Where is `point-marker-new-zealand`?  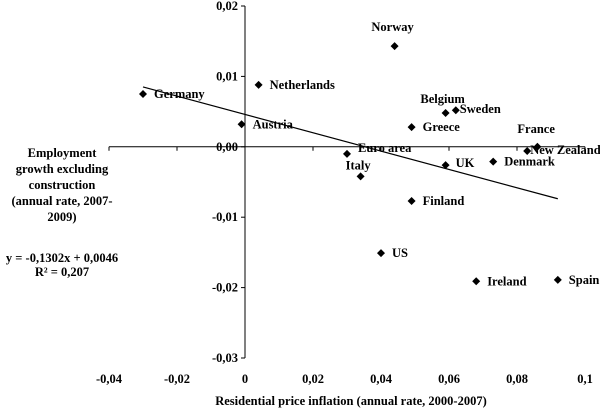 point-marker-new-zealand is located at coordinates (527, 151).